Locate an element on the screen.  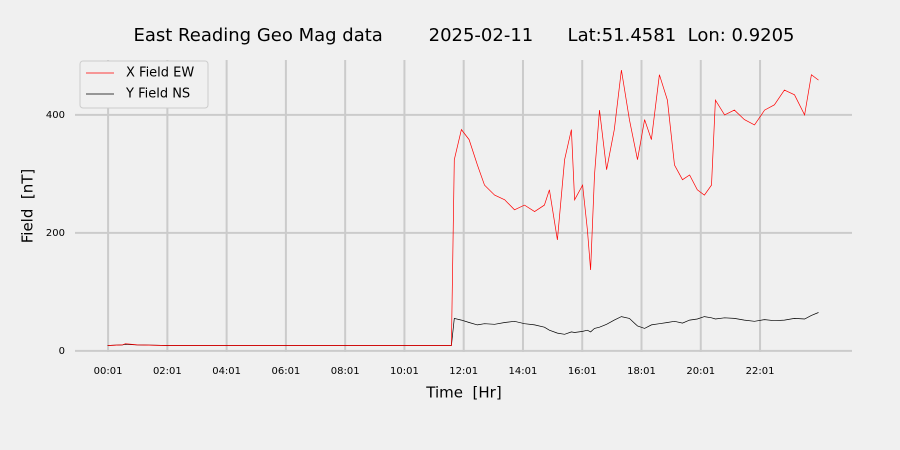
x-tick-label: 22:01 is located at coordinates (760, 371).